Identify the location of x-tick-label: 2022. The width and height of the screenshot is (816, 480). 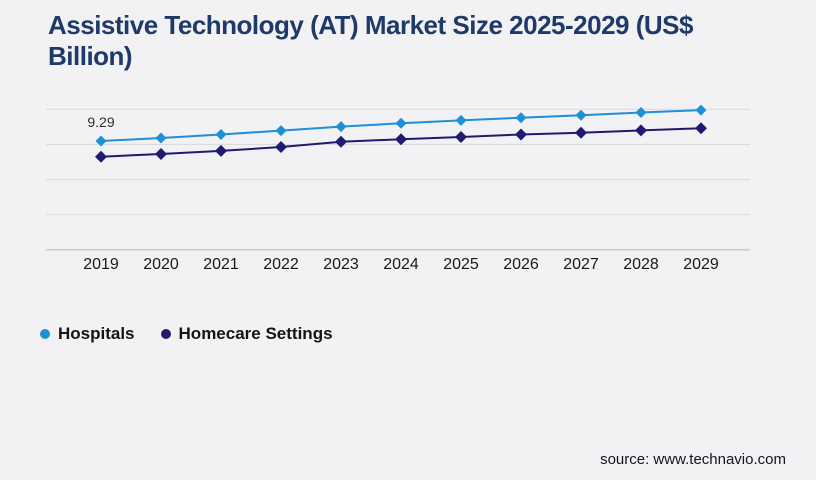
(281, 264).